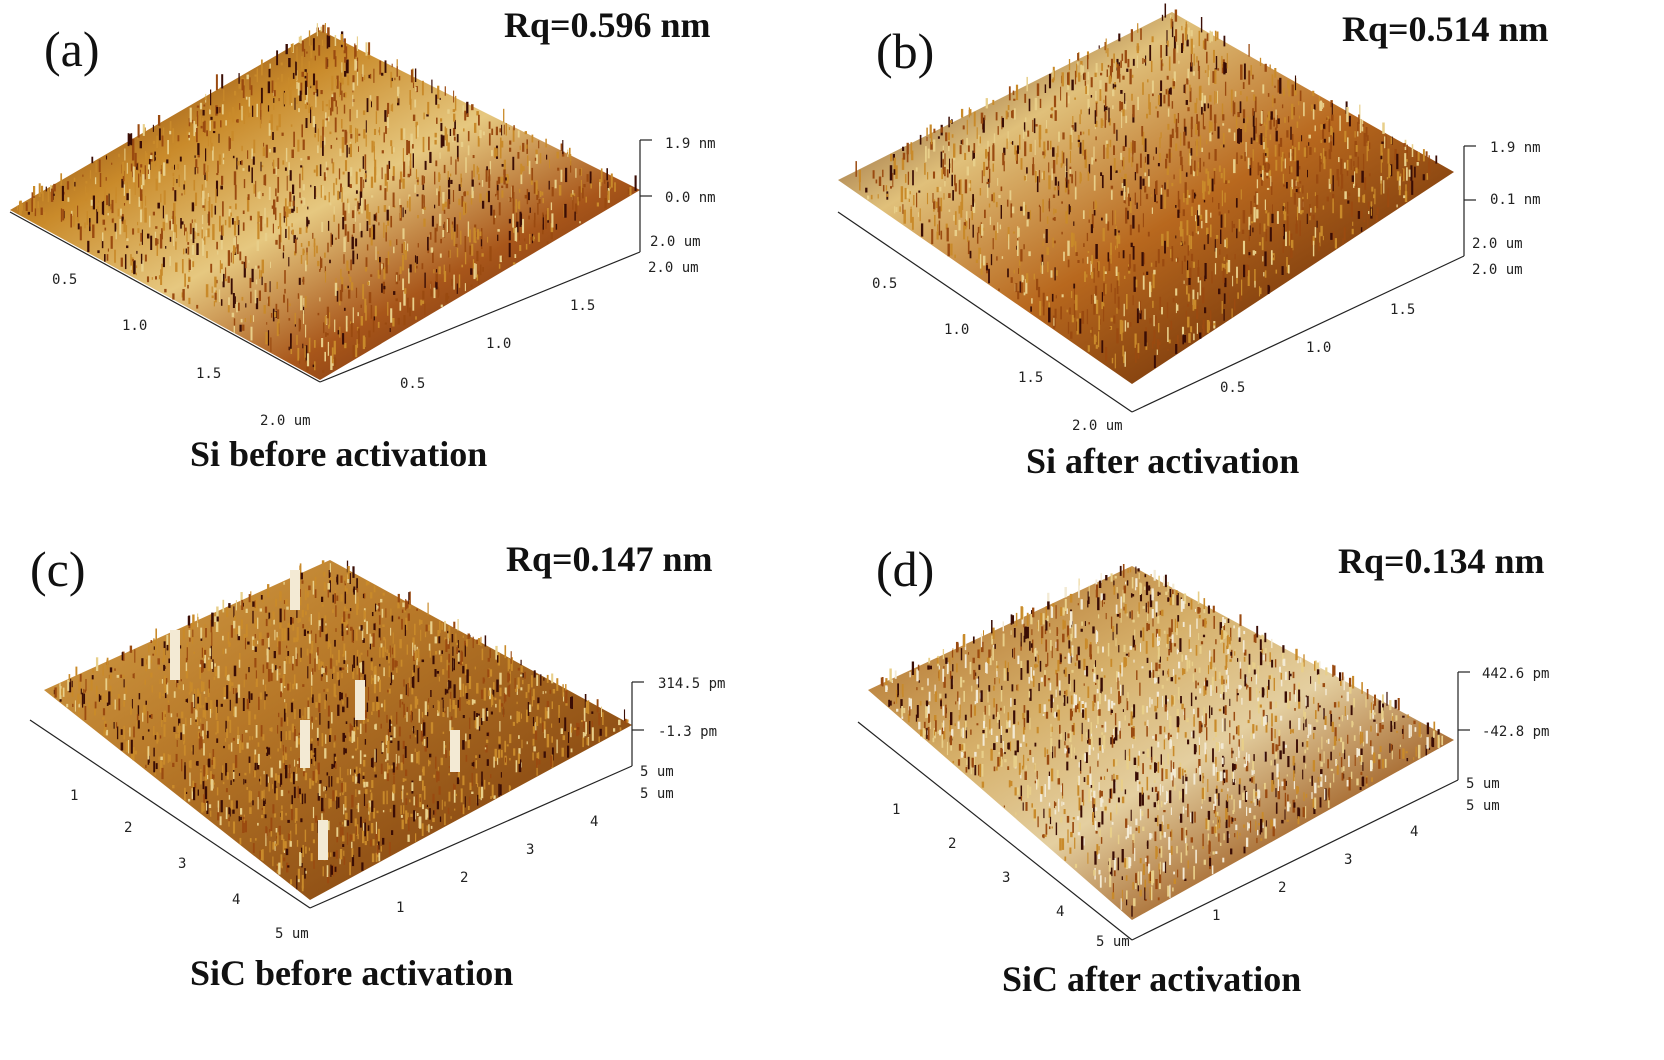 This screenshot has width=1664, height=1060. I want to click on panel-caption: Si before activation, so click(339, 454).